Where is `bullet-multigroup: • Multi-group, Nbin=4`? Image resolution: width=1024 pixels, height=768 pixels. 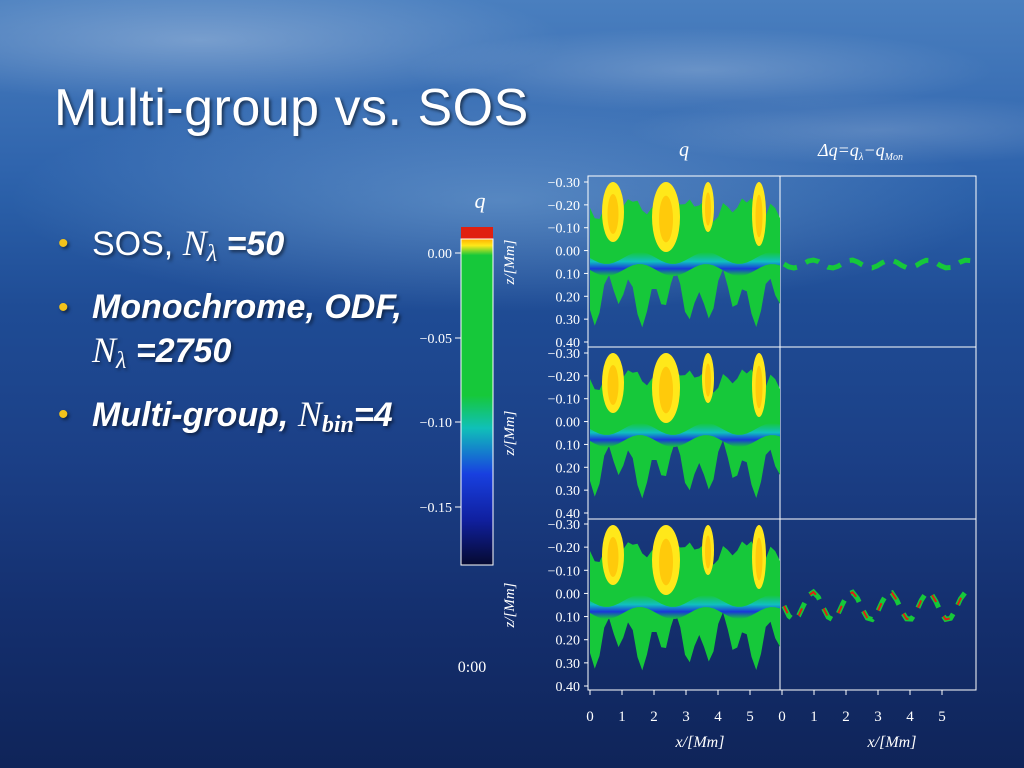
bullet-multigroup: • Multi-group, Nbin=4 is located at coordinates (233, 420).